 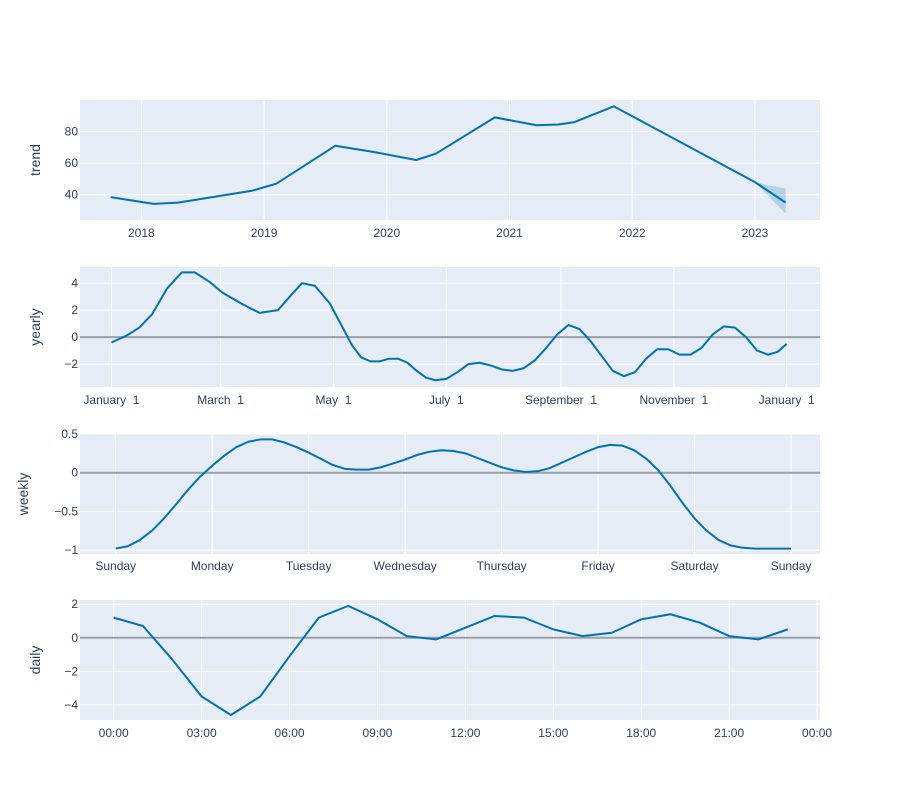 What do you see at coordinates (74, 604) in the screenshot?
I see `daily-y-tick-label: 2` at bounding box center [74, 604].